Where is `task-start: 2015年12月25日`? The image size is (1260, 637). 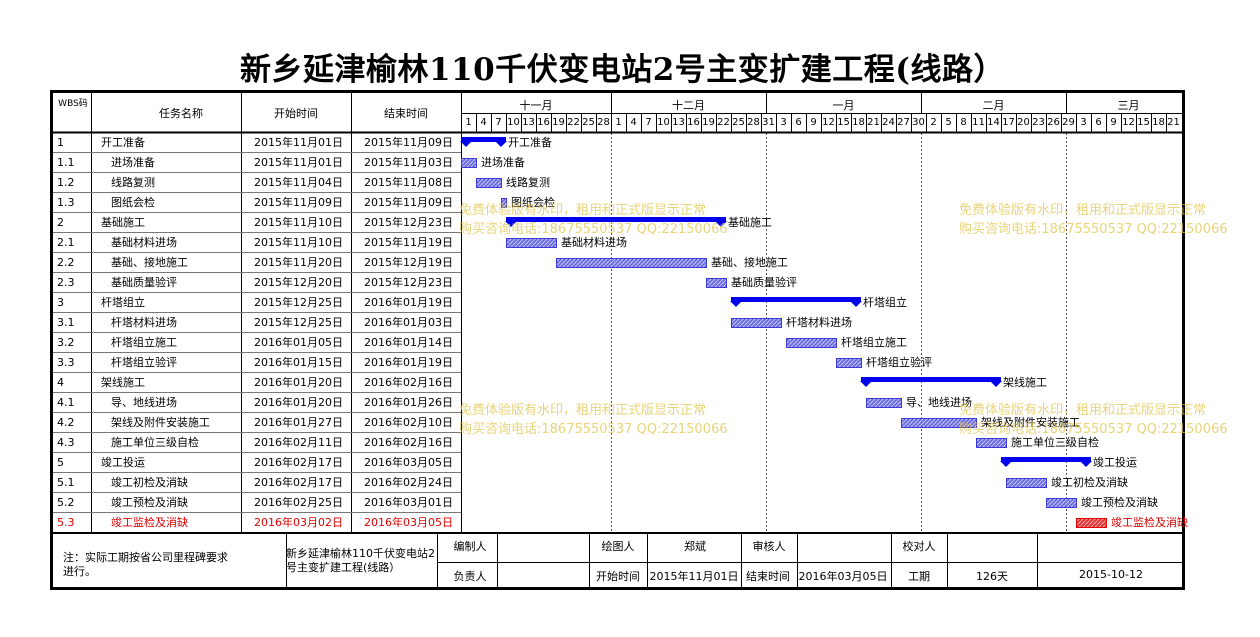 task-start: 2015年12月25日 is located at coordinates (298, 302).